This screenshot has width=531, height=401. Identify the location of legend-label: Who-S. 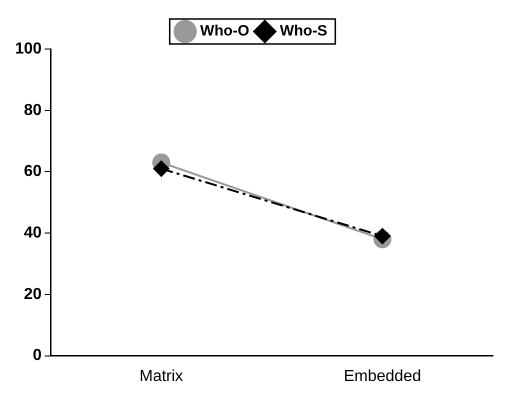
(304, 31).